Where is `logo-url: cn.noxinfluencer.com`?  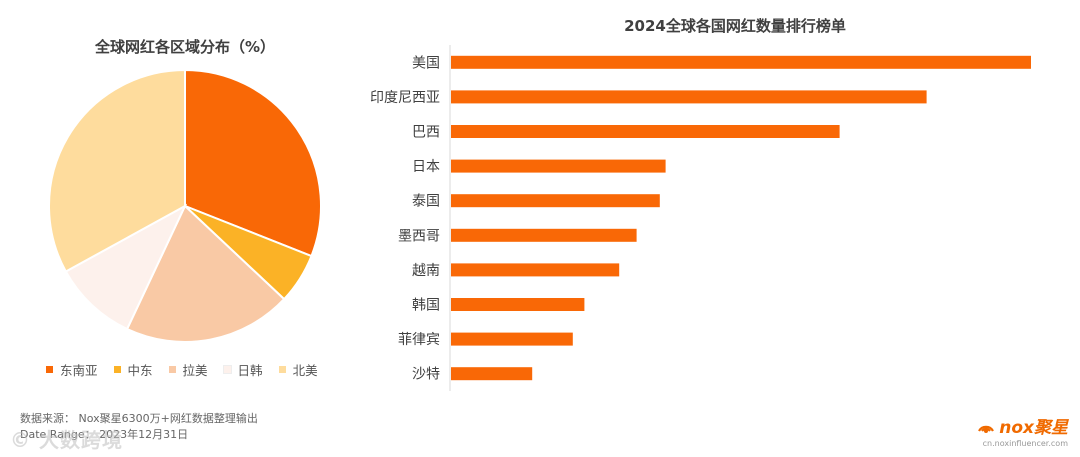 logo-url: cn.noxinfluencer.com is located at coordinates (1025, 443).